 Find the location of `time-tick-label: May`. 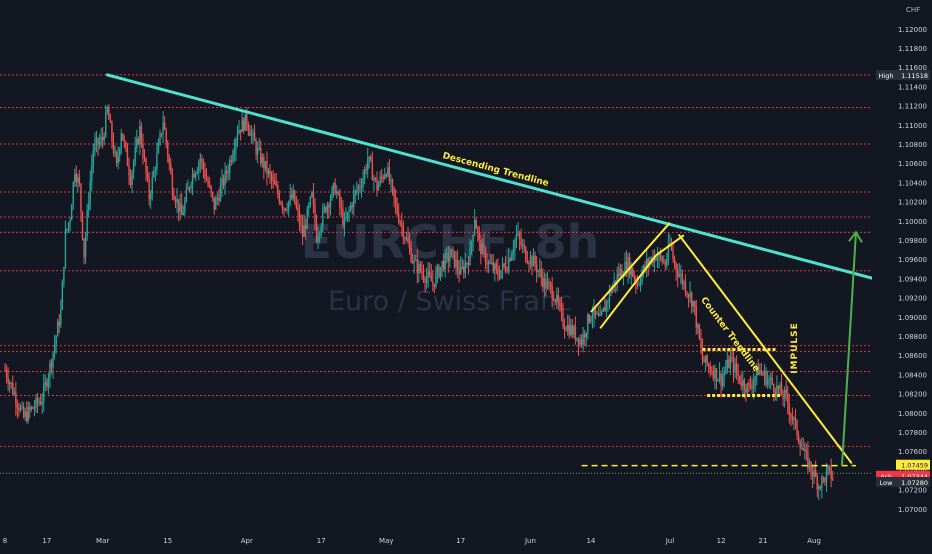

time-tick-label: May is located at coordinates (386, 541).